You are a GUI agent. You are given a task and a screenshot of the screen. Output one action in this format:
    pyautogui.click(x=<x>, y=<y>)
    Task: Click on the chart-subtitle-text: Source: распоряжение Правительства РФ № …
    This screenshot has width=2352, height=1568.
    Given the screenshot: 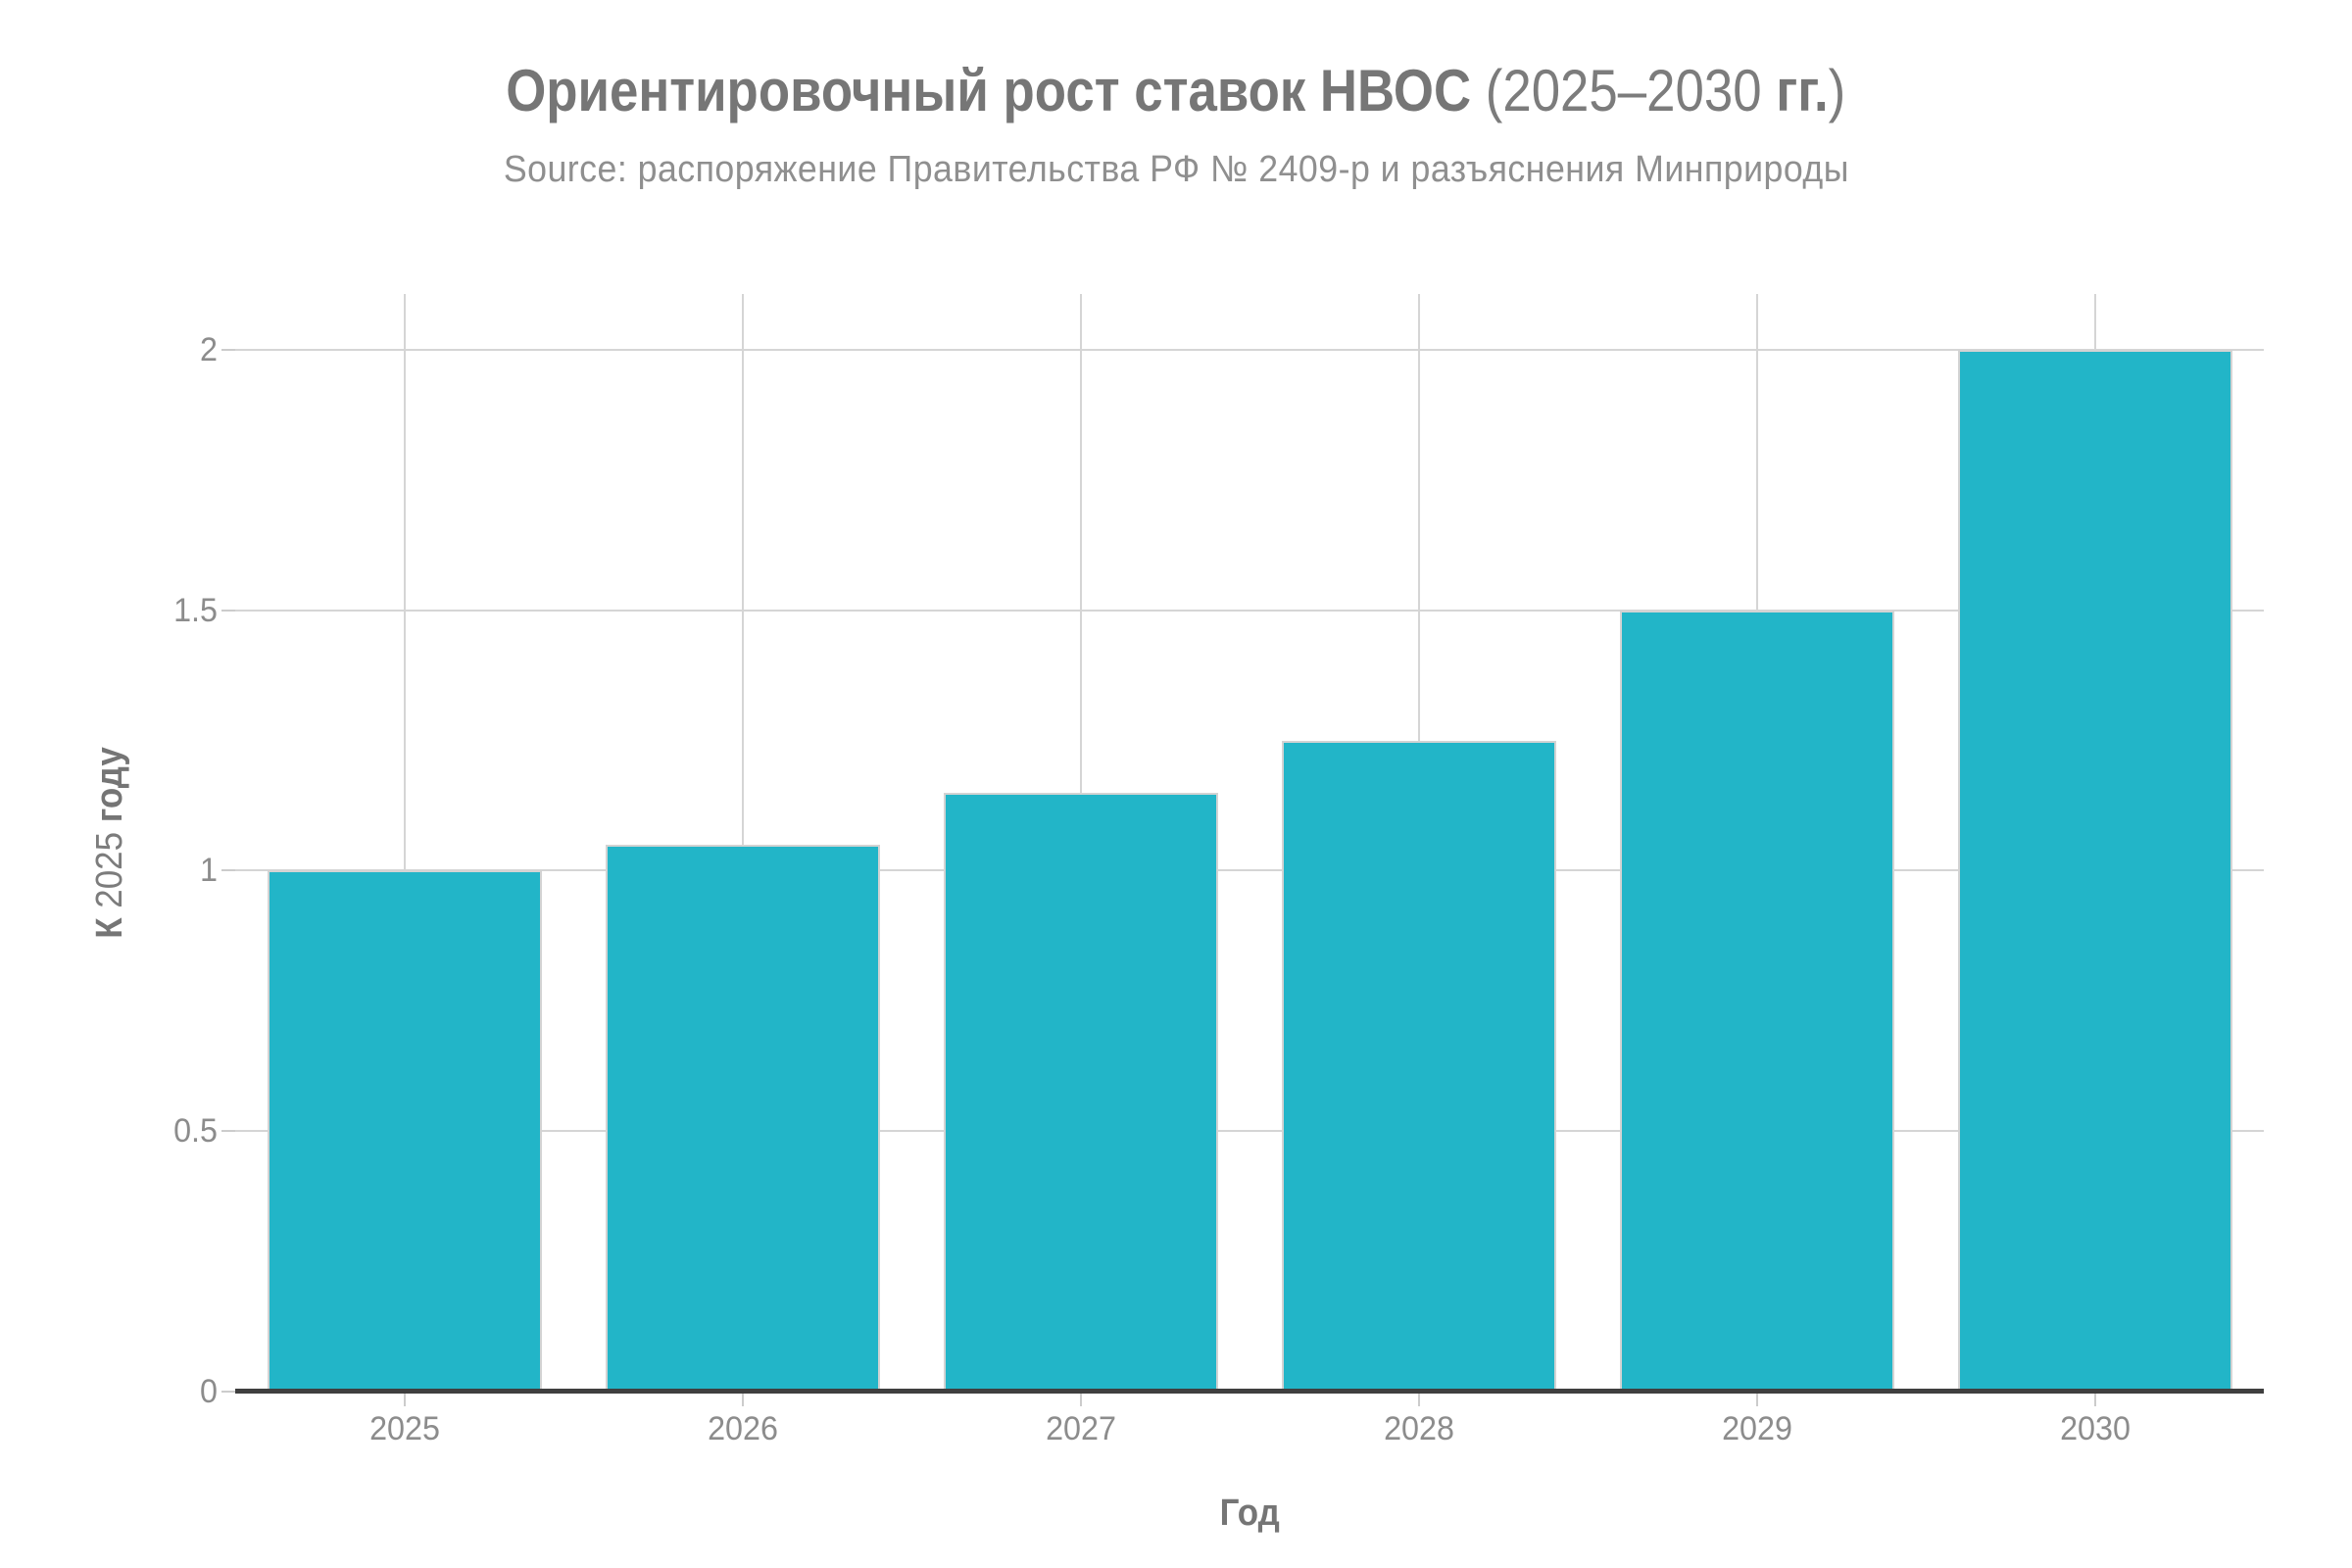 What is the action you would take?
    pyautogui.click(x=1176, y=169)
    